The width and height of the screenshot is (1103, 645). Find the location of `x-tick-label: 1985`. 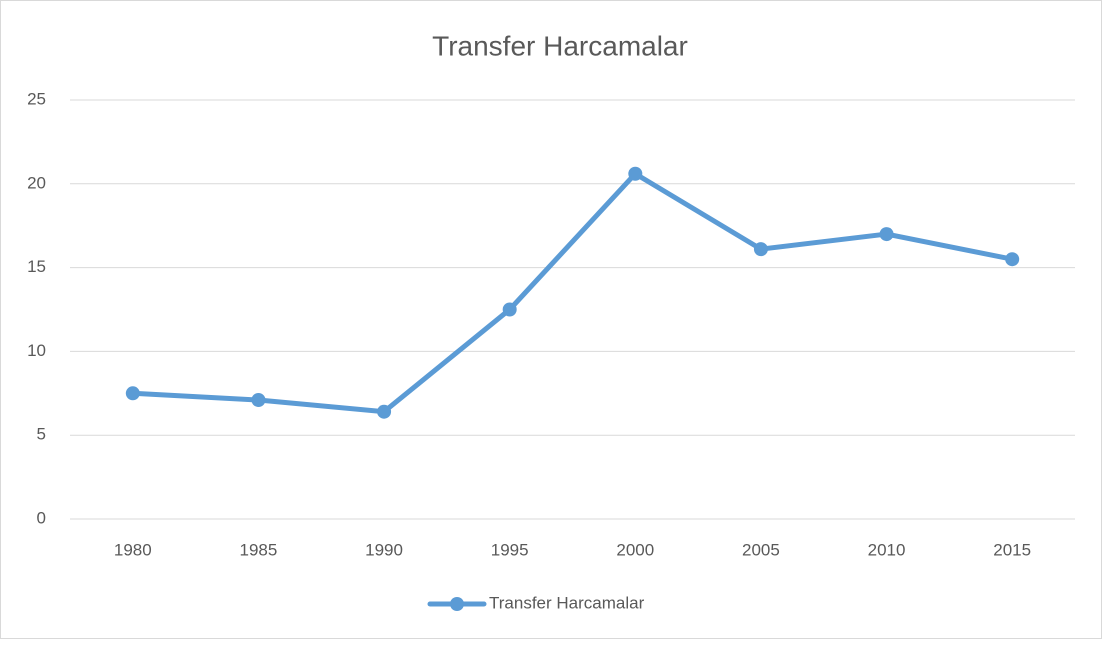

x-tick-label: 1985 is located at coordinates (259, 549).